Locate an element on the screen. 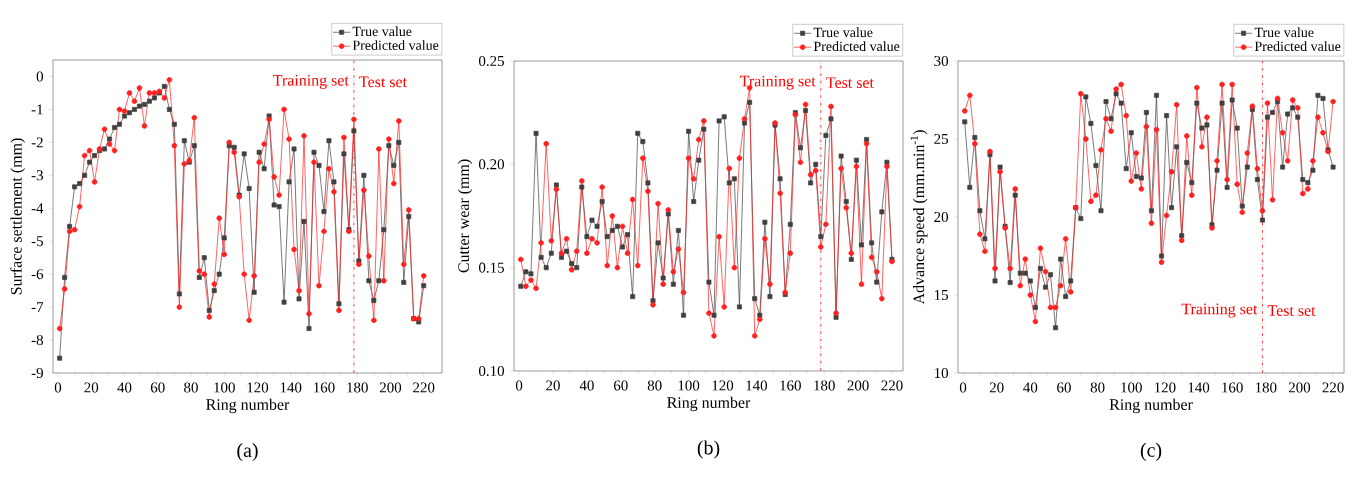  y-tick-label: -8 is located at coordinates (37, 340).